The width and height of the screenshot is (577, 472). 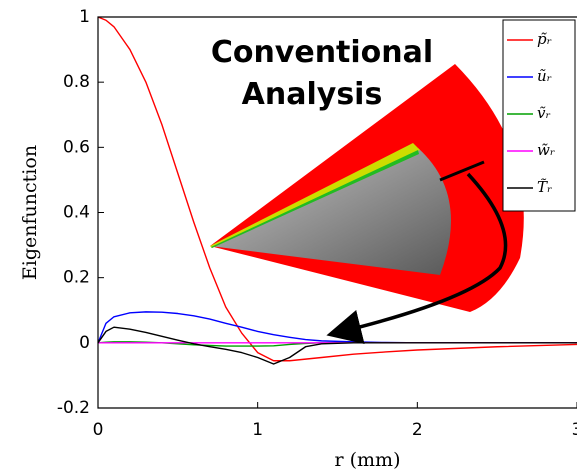 I want to click on cone-body, so click(x=330, y=211).